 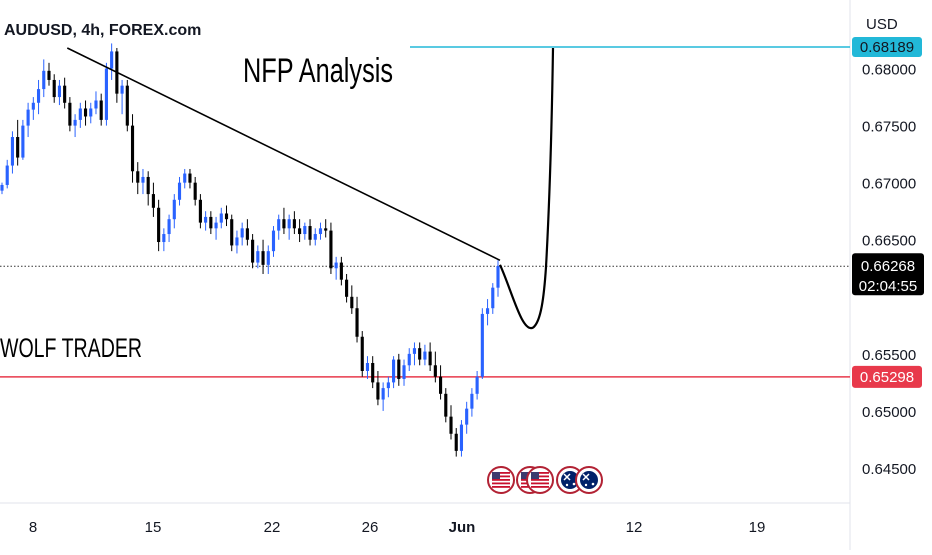 What do you see at coordinates (888, 266) in the screenshot?
I see `current-price-label: 0.66268` at bounding box center [888, 266].